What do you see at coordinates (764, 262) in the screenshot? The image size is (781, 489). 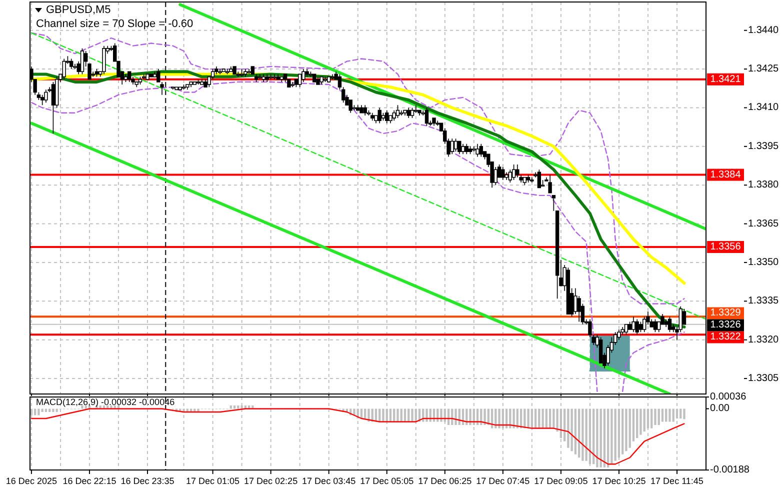 I see `y-tick-label: 1.3350` at bounding box center [764, 262].